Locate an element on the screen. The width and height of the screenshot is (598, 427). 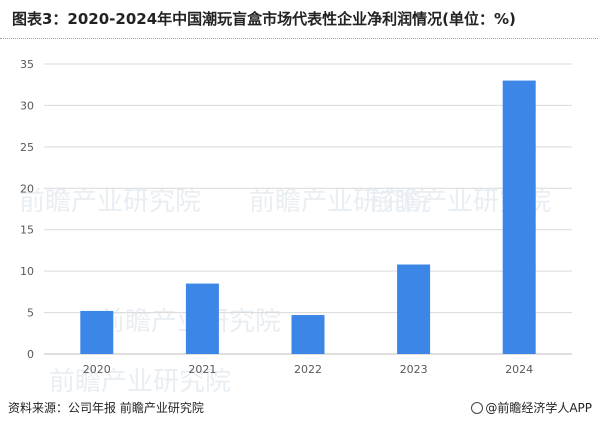
y-tick-label: 10 is located at coordinates (27, 271).